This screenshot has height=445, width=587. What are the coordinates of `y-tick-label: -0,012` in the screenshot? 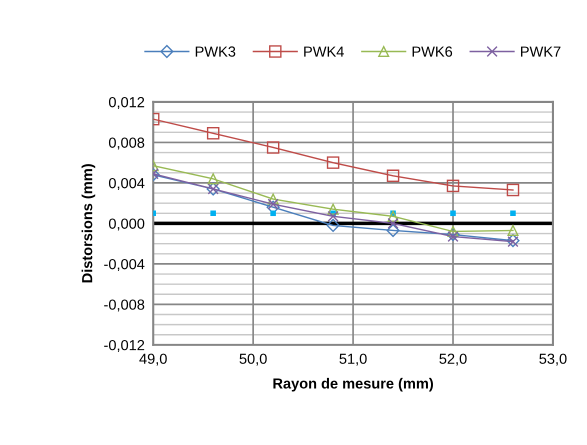 It's located at (124, 346).